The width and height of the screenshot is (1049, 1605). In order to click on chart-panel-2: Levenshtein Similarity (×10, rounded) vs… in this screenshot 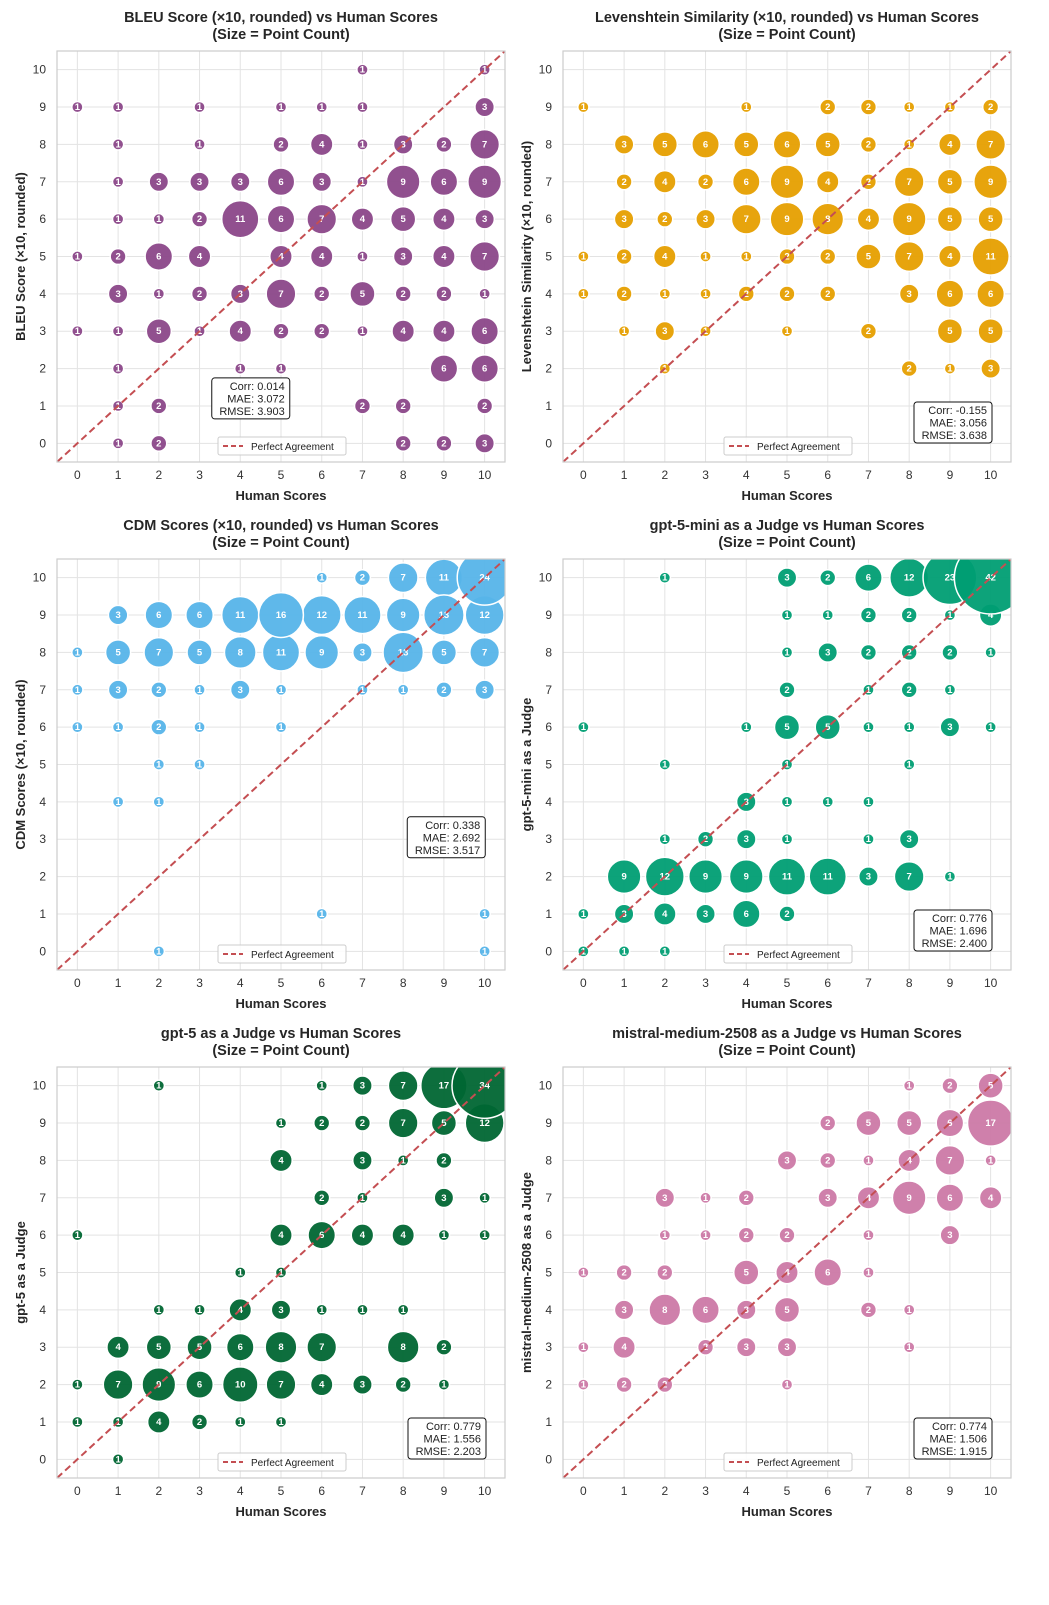, I will do `click(765, 256)`.